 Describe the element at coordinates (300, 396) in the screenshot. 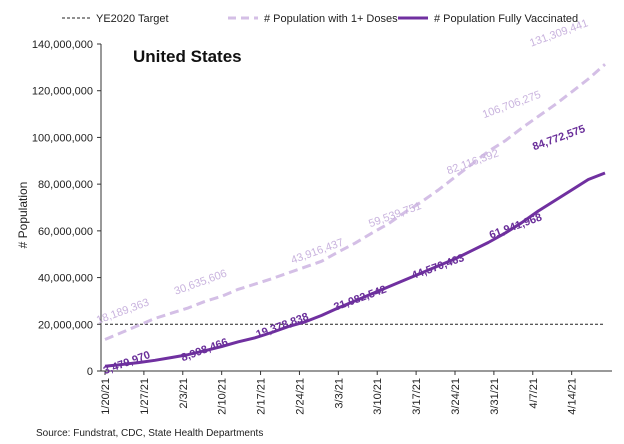

I see `x-tick-label: 2/24/21` at that location.